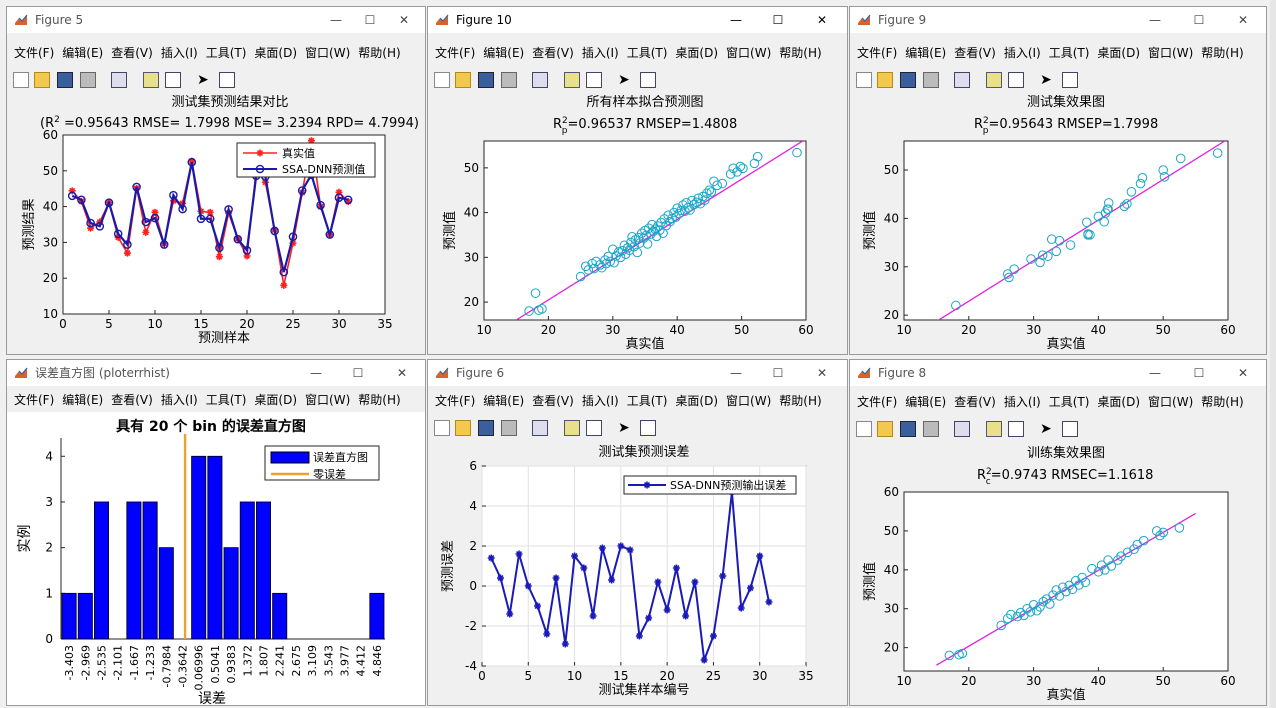  I want to click on title-bar: Figure 9 — ☐ ✕, so click(1058, 20).